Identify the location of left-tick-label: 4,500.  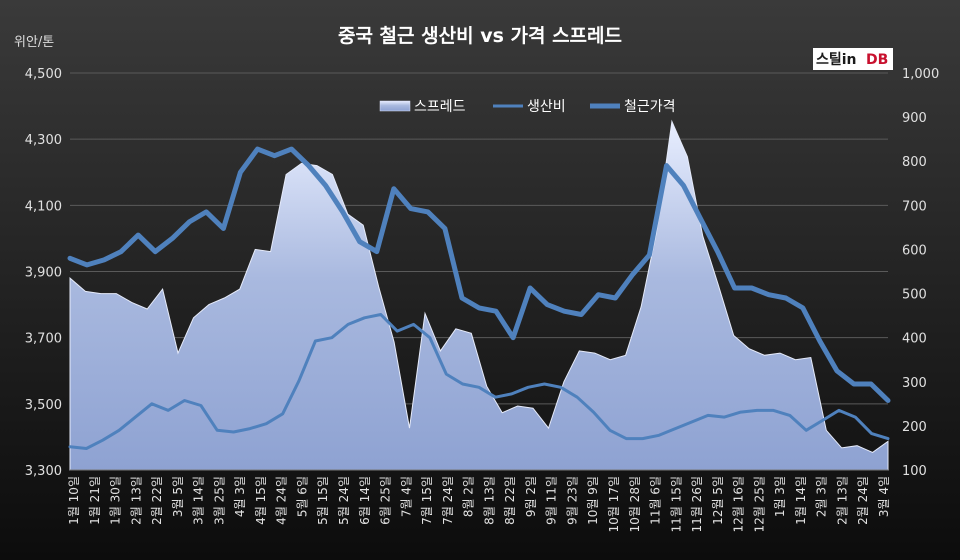
(43, 74).